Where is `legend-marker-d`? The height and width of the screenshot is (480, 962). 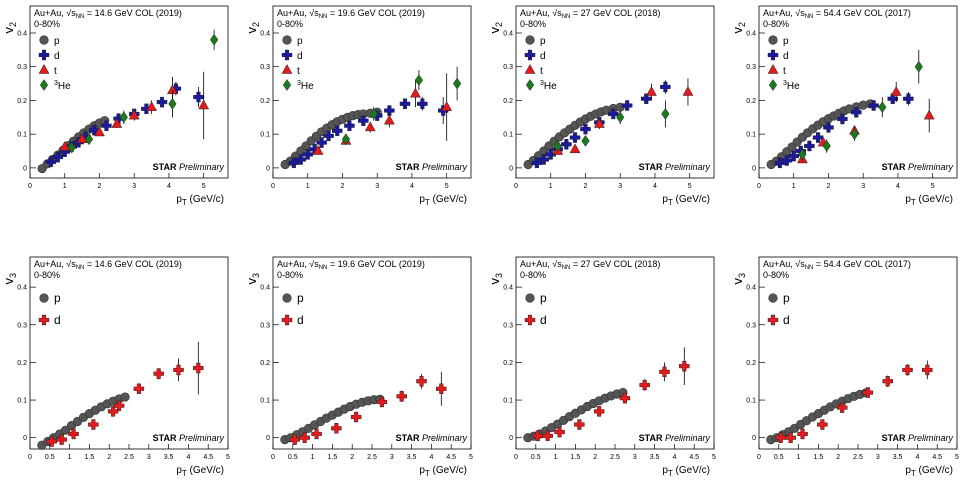 legend-marker-d is located at coordinates (530, 320).